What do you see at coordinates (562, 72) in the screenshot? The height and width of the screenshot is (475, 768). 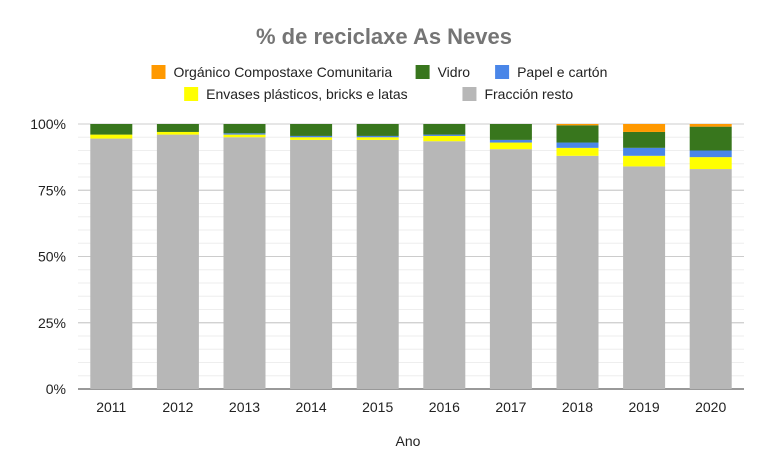 I see `legend-label: Papel e cartón` at bounding box center [562, 72].